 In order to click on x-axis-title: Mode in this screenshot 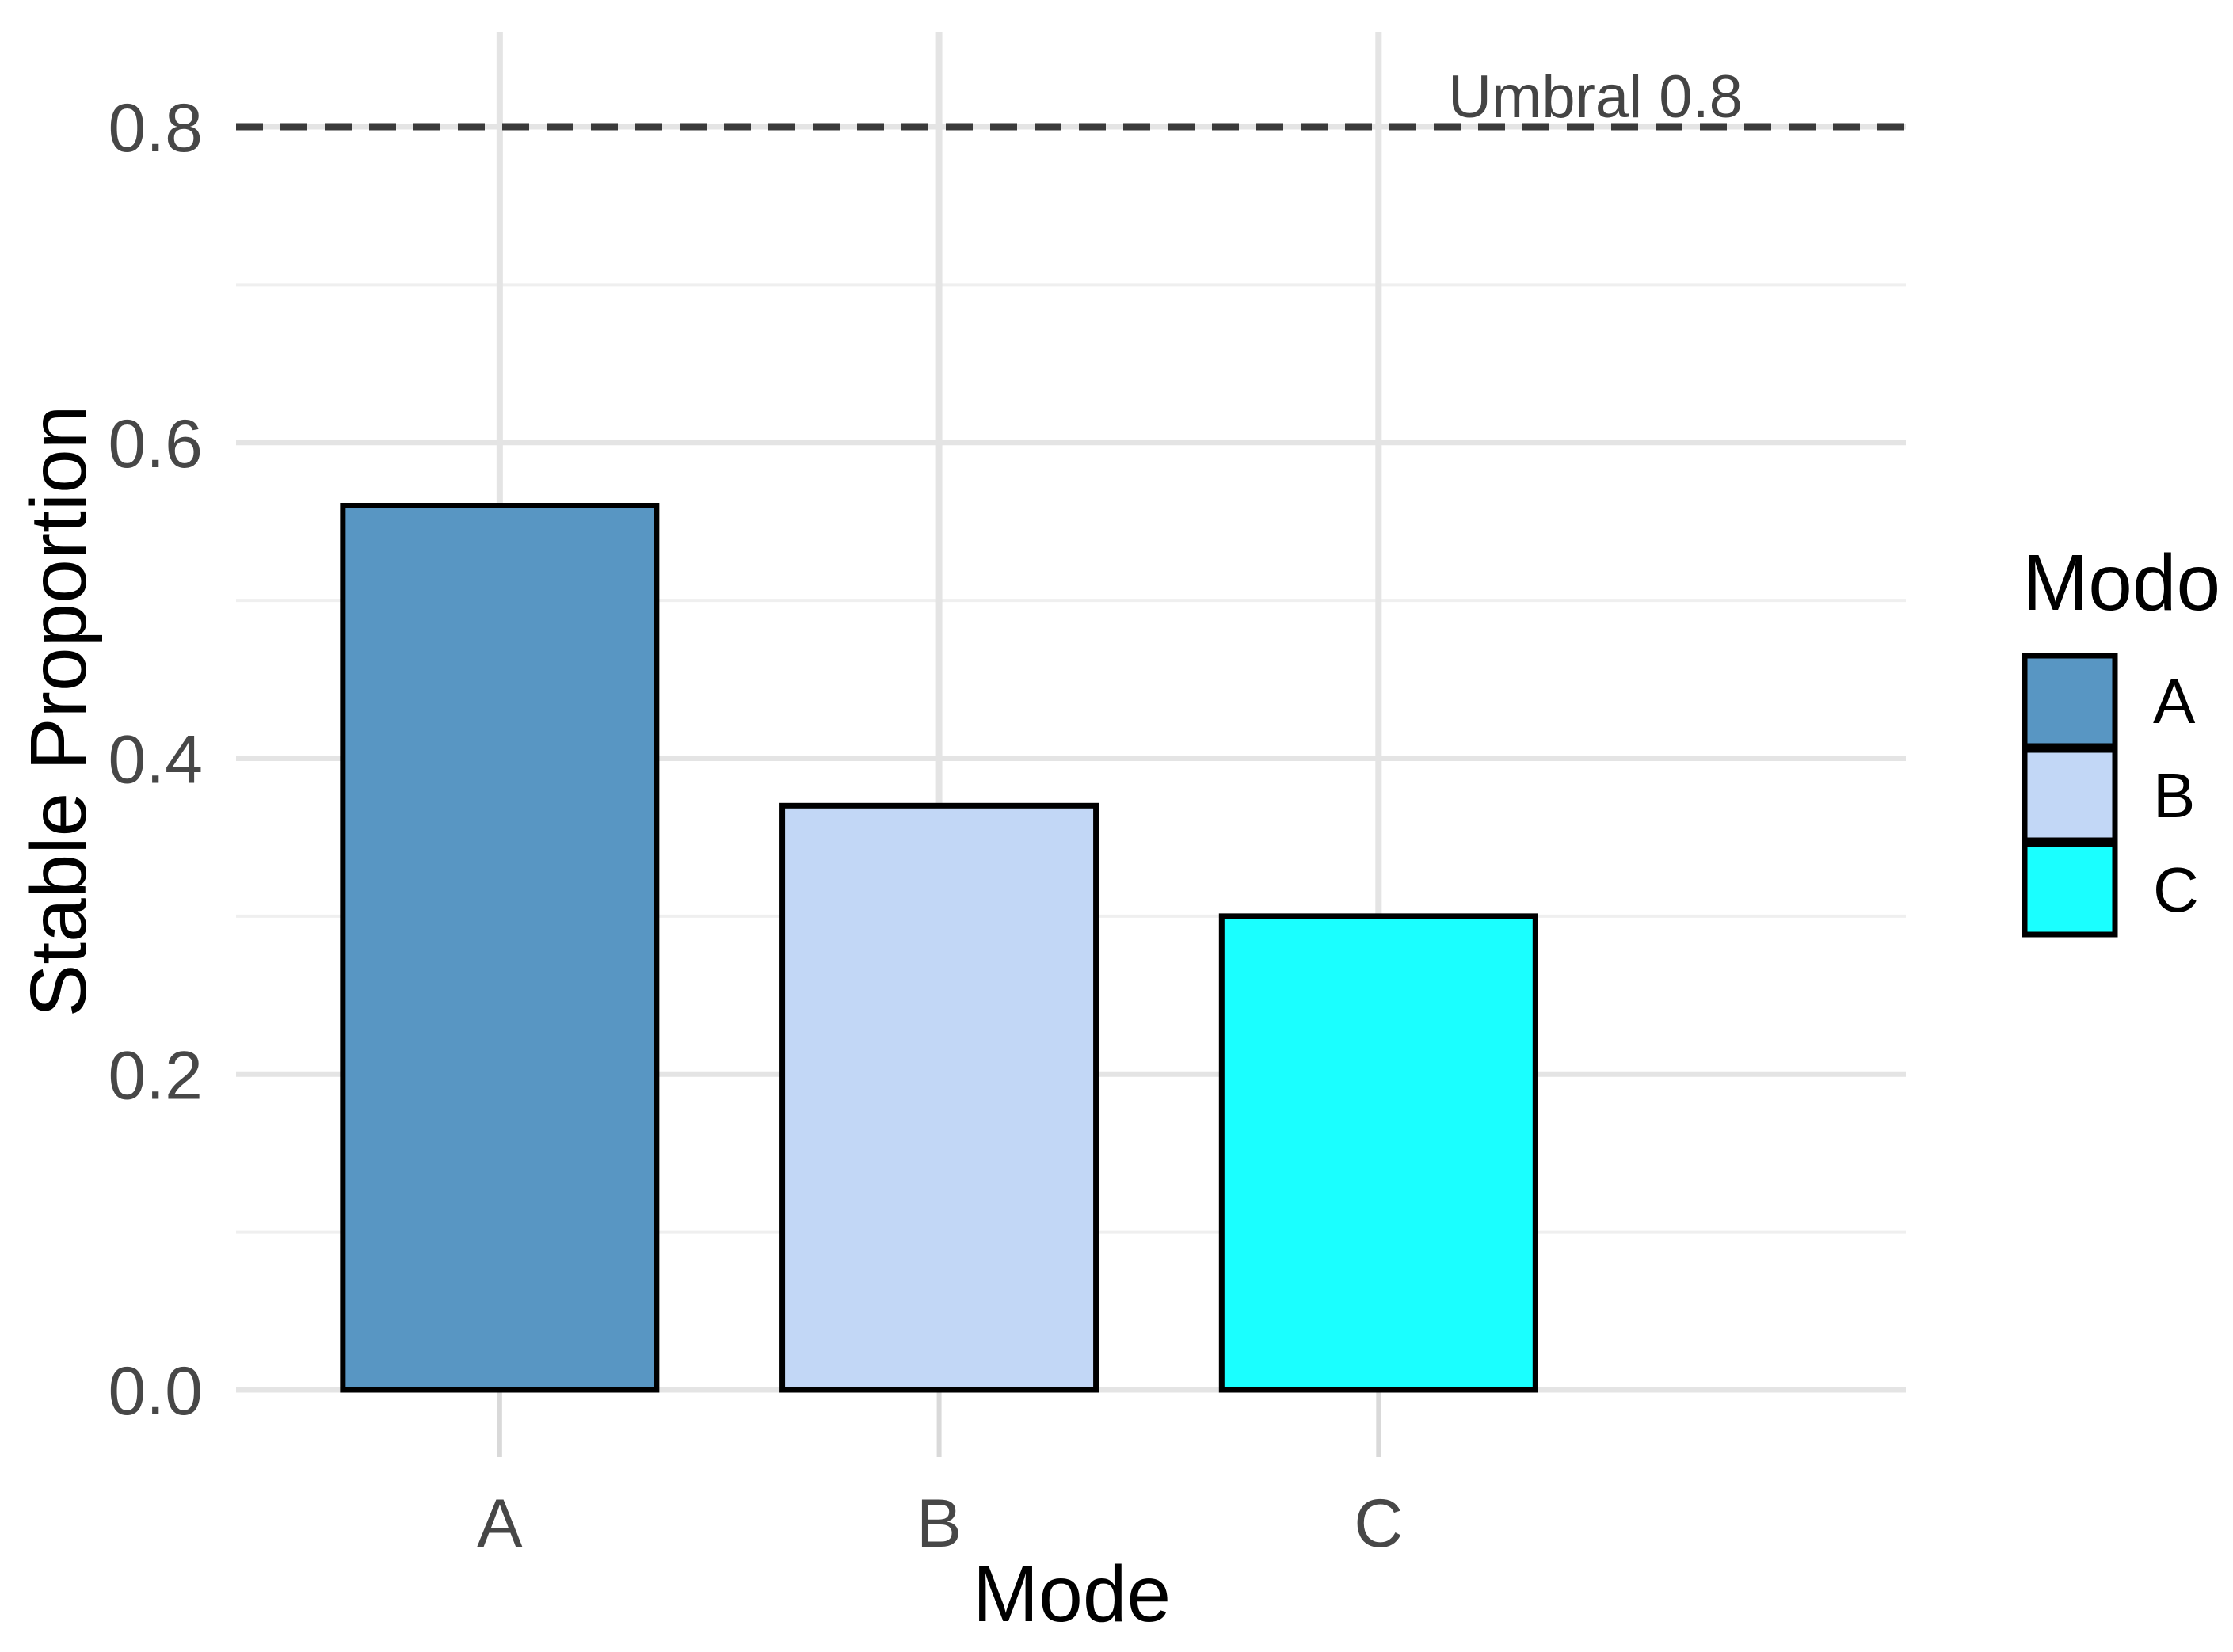, I will do `click(1072, 1594)`.